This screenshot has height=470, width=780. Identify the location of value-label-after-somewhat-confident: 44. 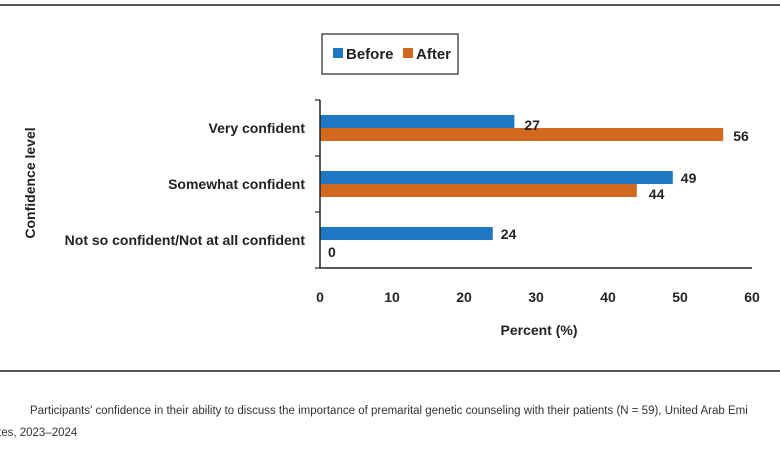
(657, 194).